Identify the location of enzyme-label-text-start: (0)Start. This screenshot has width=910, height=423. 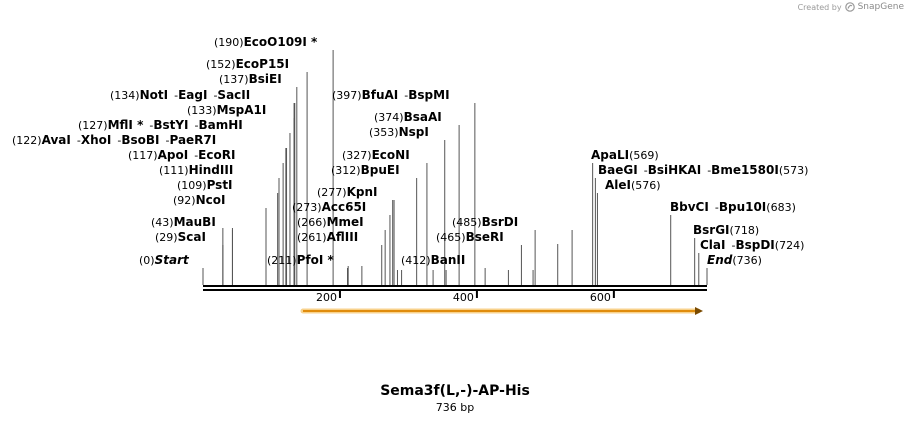
(164, 260).